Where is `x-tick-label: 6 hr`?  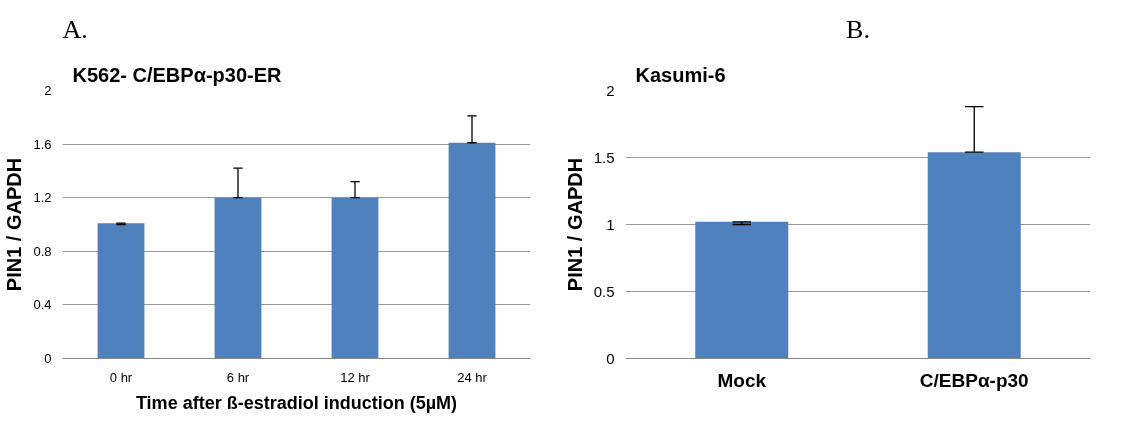
x-tick-label: 6 hr is located at coordinates (238, 377).